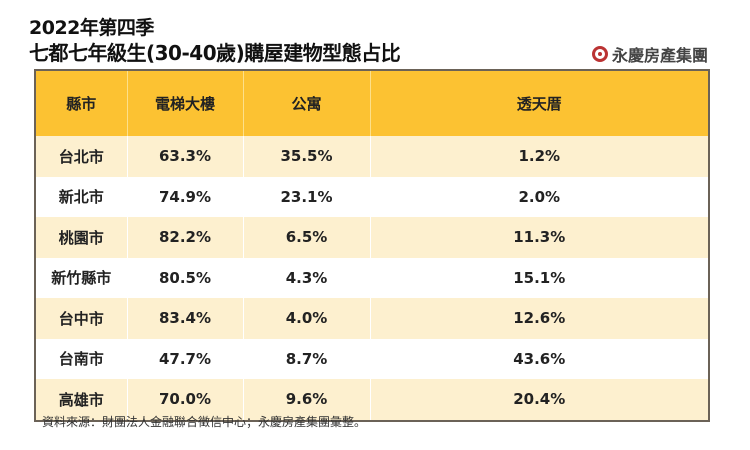  I want to click on table-row: 台南市 47.7% 8.7% 43.6%, so click(372, 358).